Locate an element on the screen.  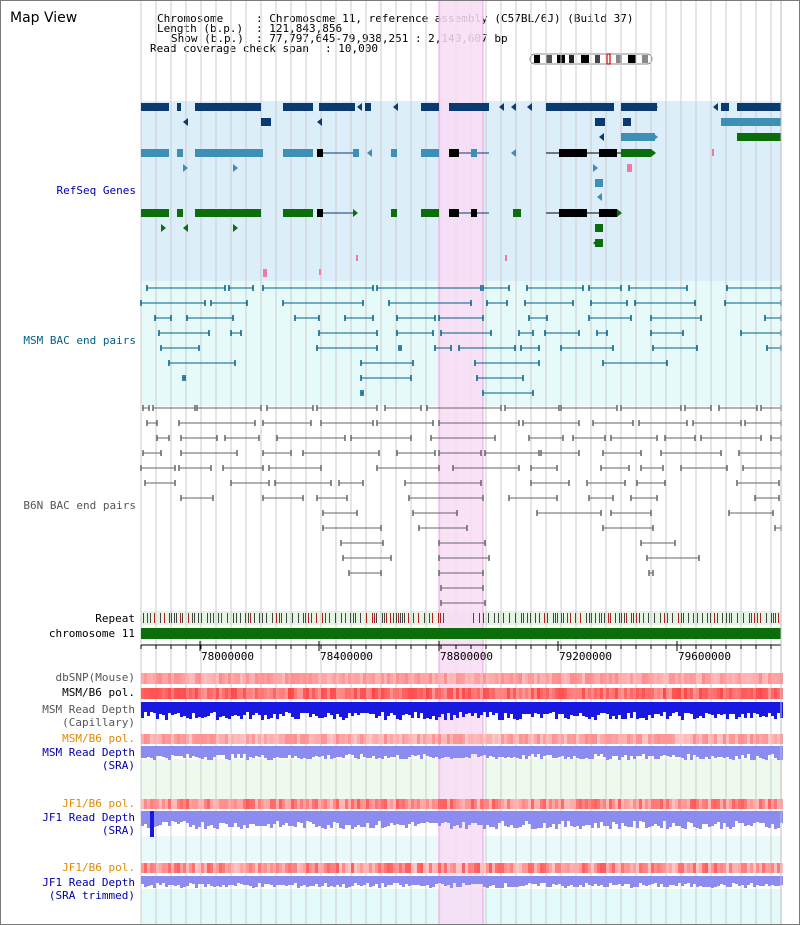
gene-strand-marker is located at coordinates (655, 137).